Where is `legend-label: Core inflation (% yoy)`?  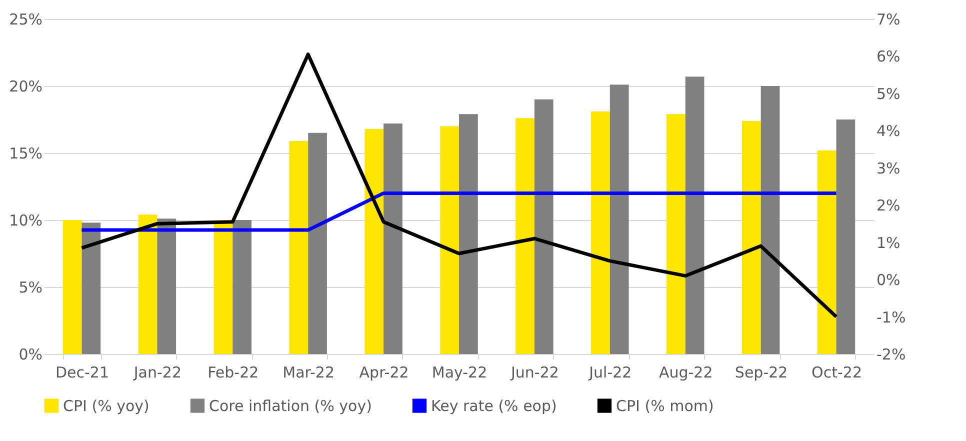
legend-label: Core inflation (% yoy) is located at coordinates (290, 405).